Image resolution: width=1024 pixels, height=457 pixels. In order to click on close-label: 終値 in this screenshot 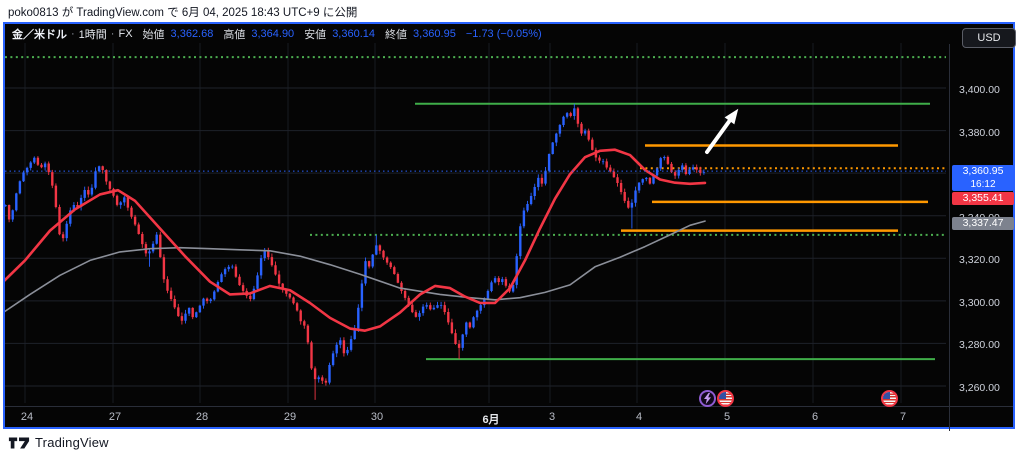, I will do `click(396, 35)`.